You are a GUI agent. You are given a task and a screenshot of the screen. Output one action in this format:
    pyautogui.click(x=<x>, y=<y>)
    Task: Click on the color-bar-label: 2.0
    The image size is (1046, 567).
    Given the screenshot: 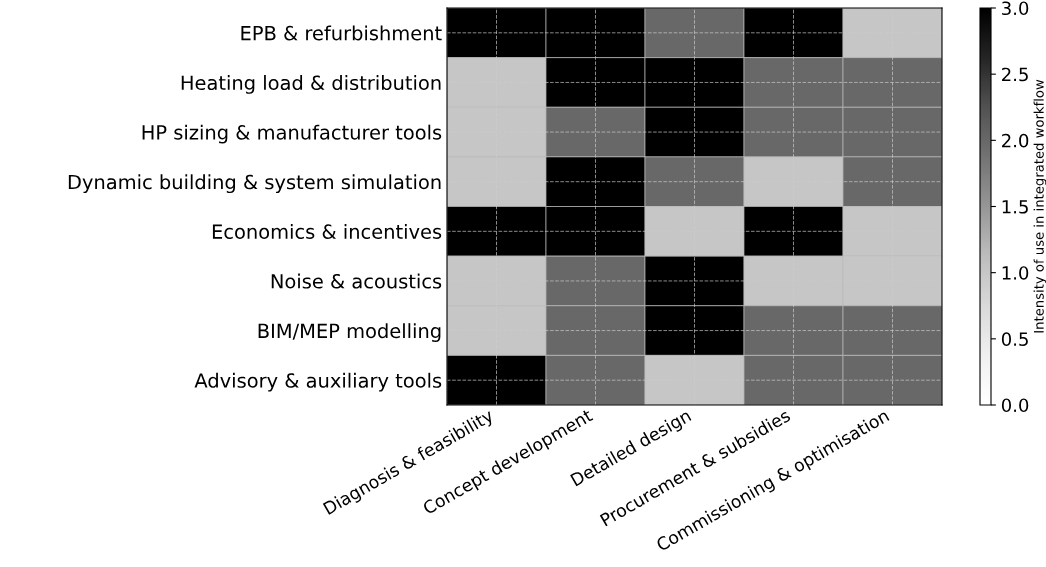 What is the action you would take?
    pyautogui.click(x=1015, y=140)
    